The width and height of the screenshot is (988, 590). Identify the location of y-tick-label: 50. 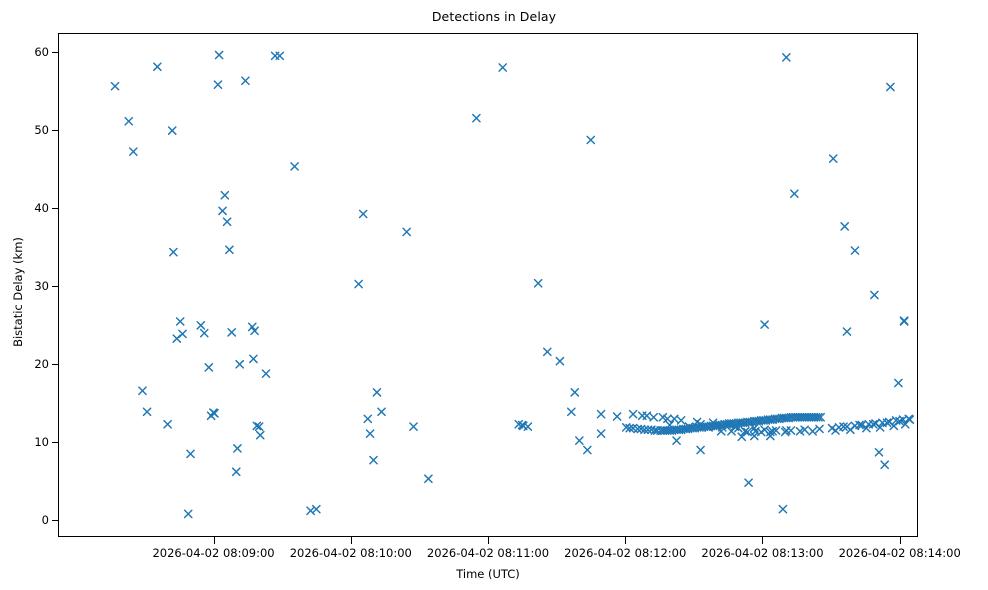
(41, 130).